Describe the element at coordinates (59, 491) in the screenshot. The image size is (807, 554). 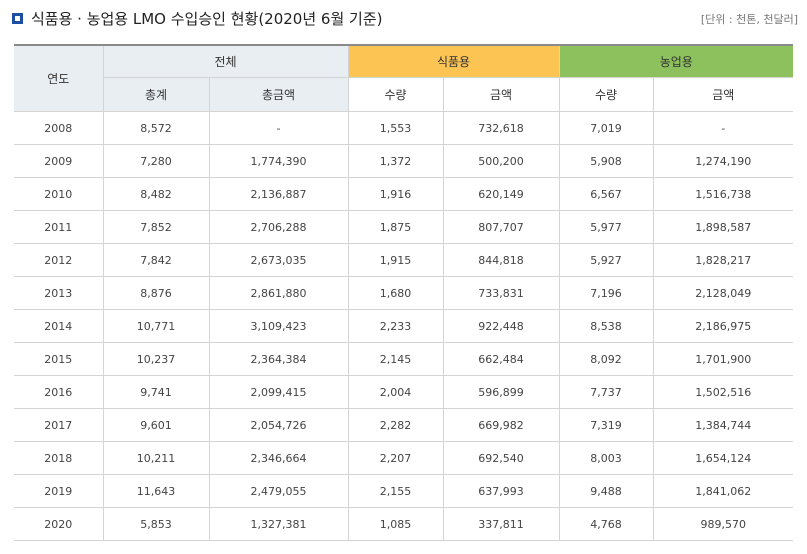
I see `year-cell: 2019` at that location.